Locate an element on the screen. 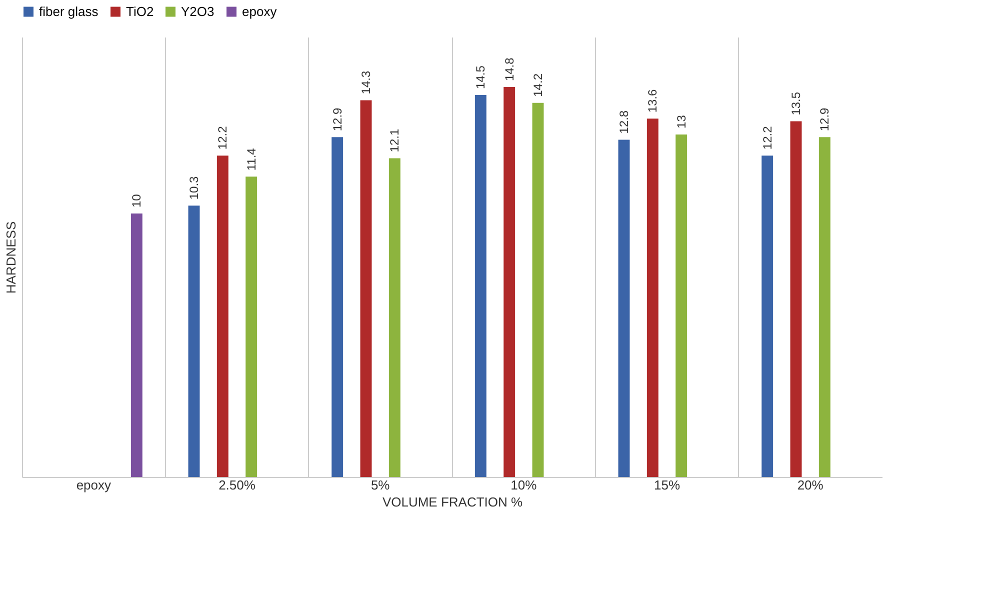 The image size is (986, 597). data-label: 14.3 is located at coordinates (366, 82).